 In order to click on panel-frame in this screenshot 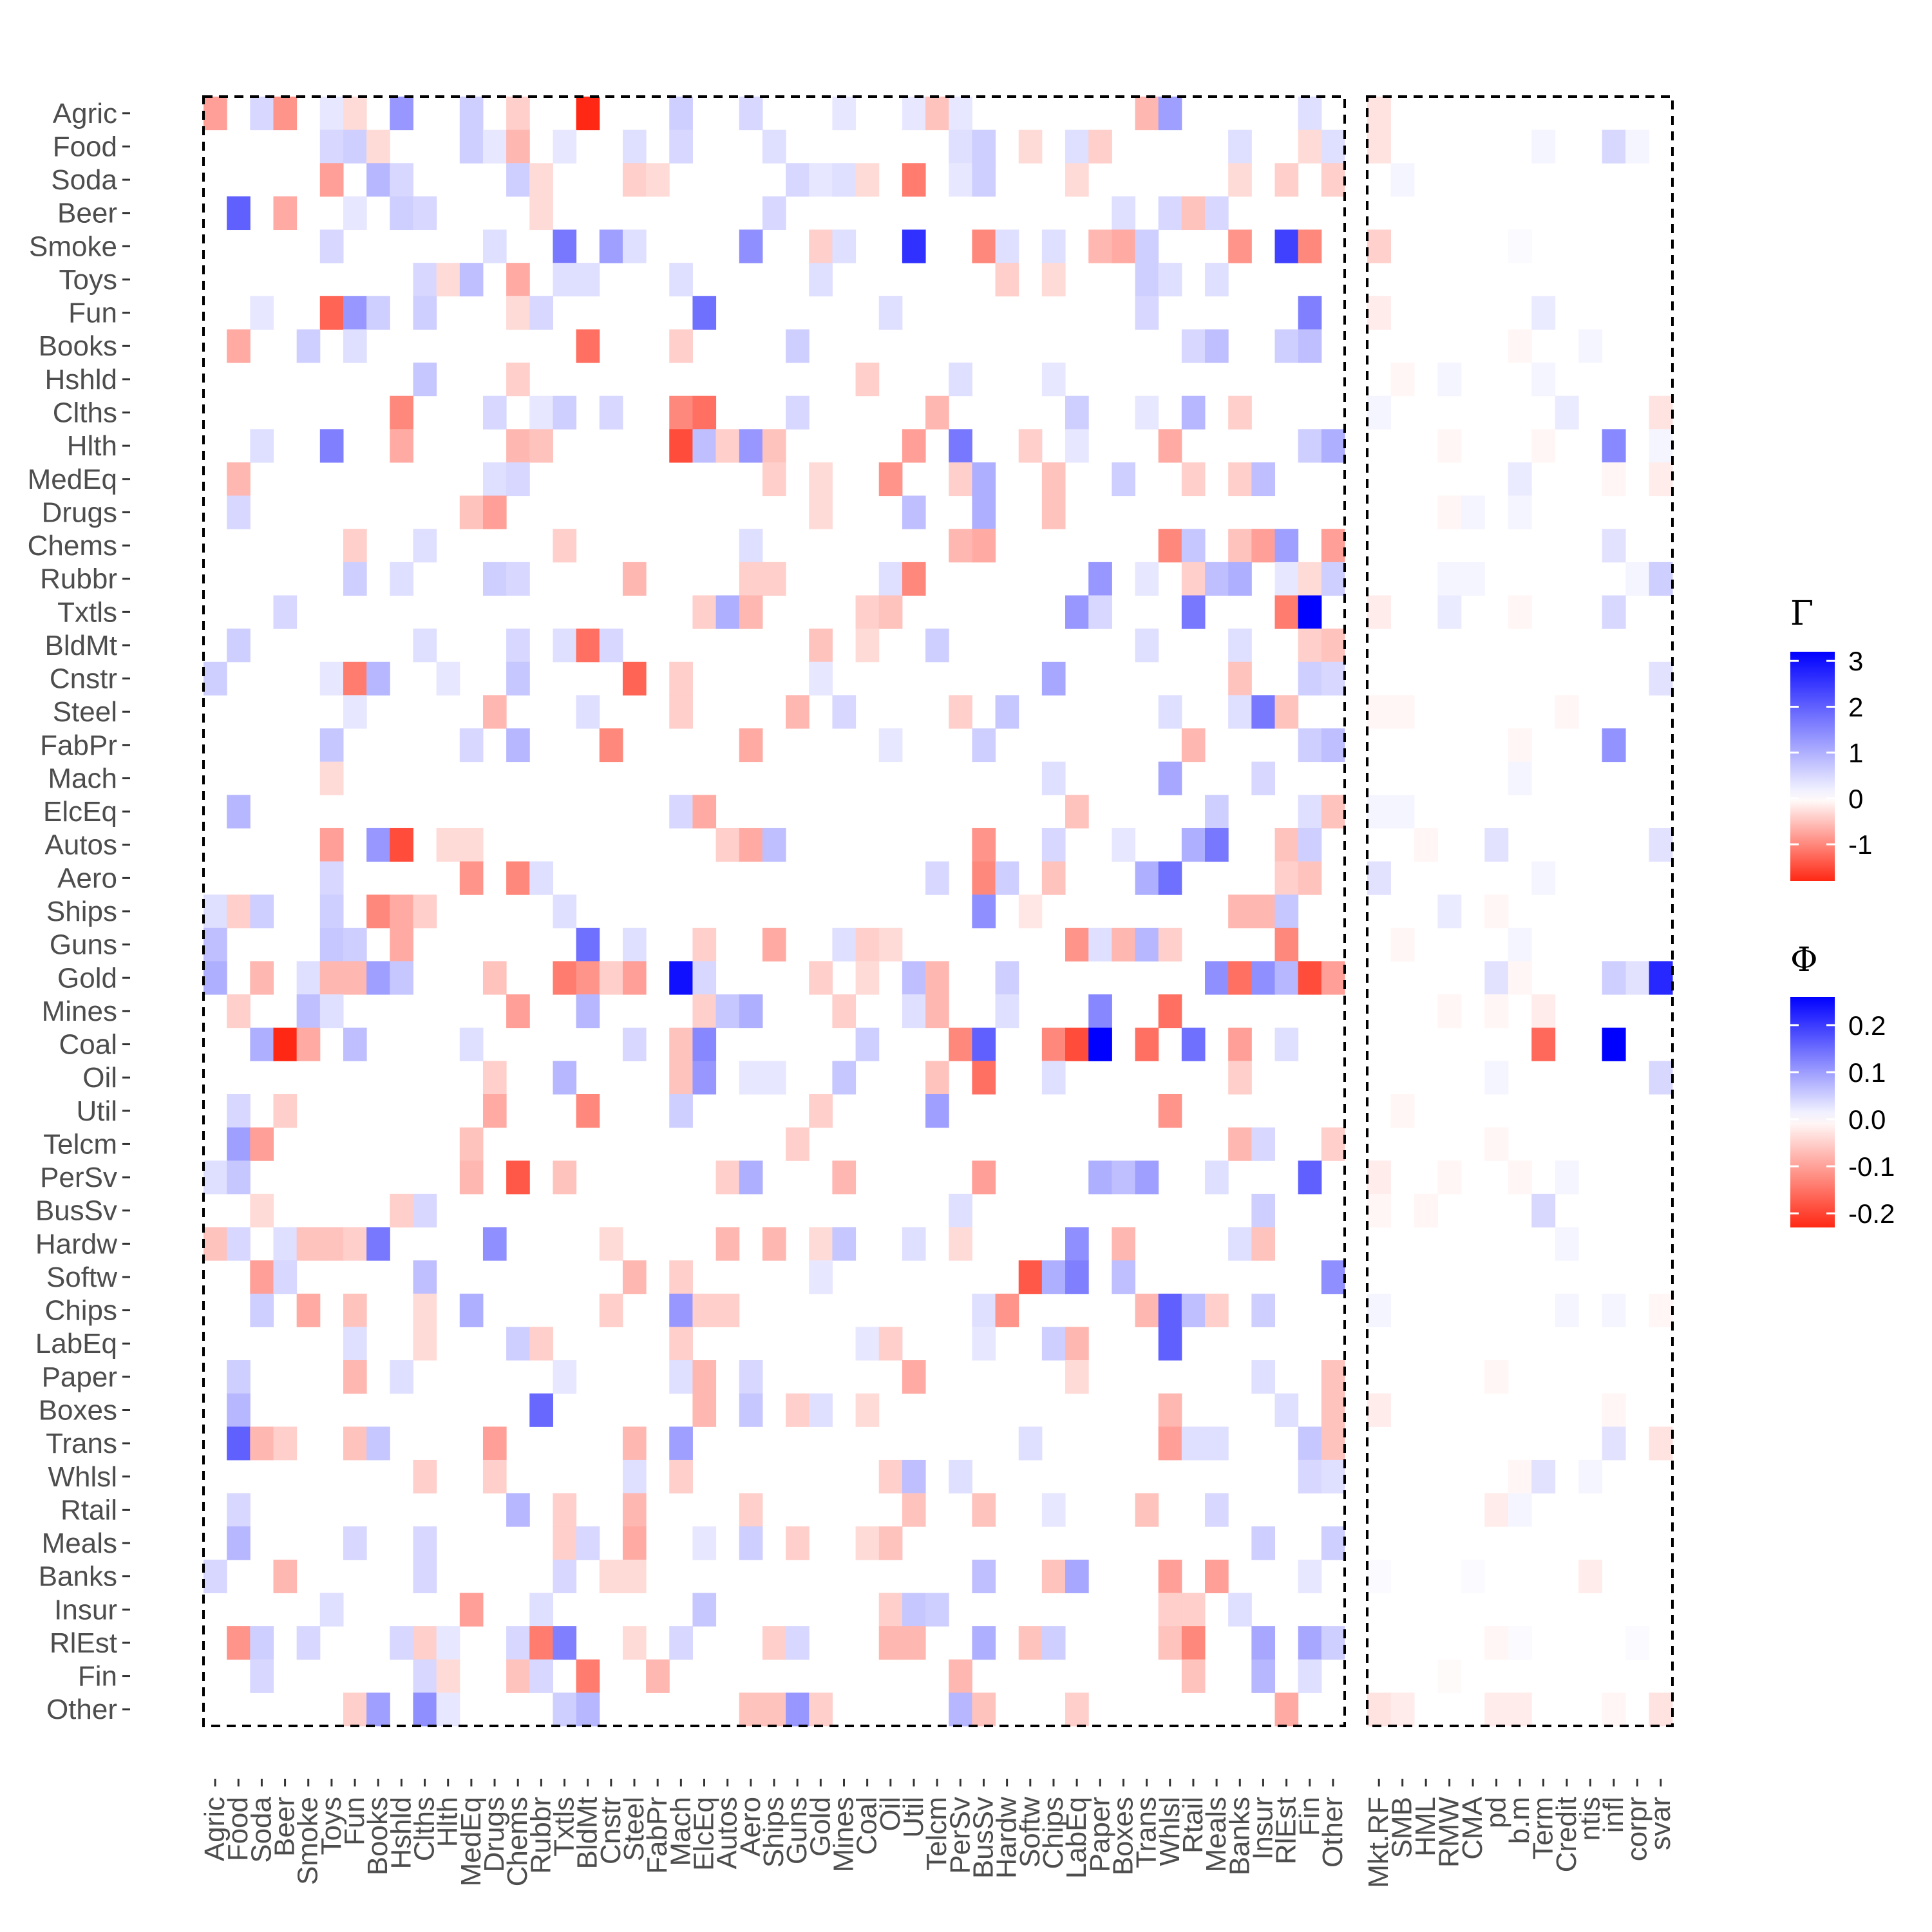, I will do `click(1520, 911)`.